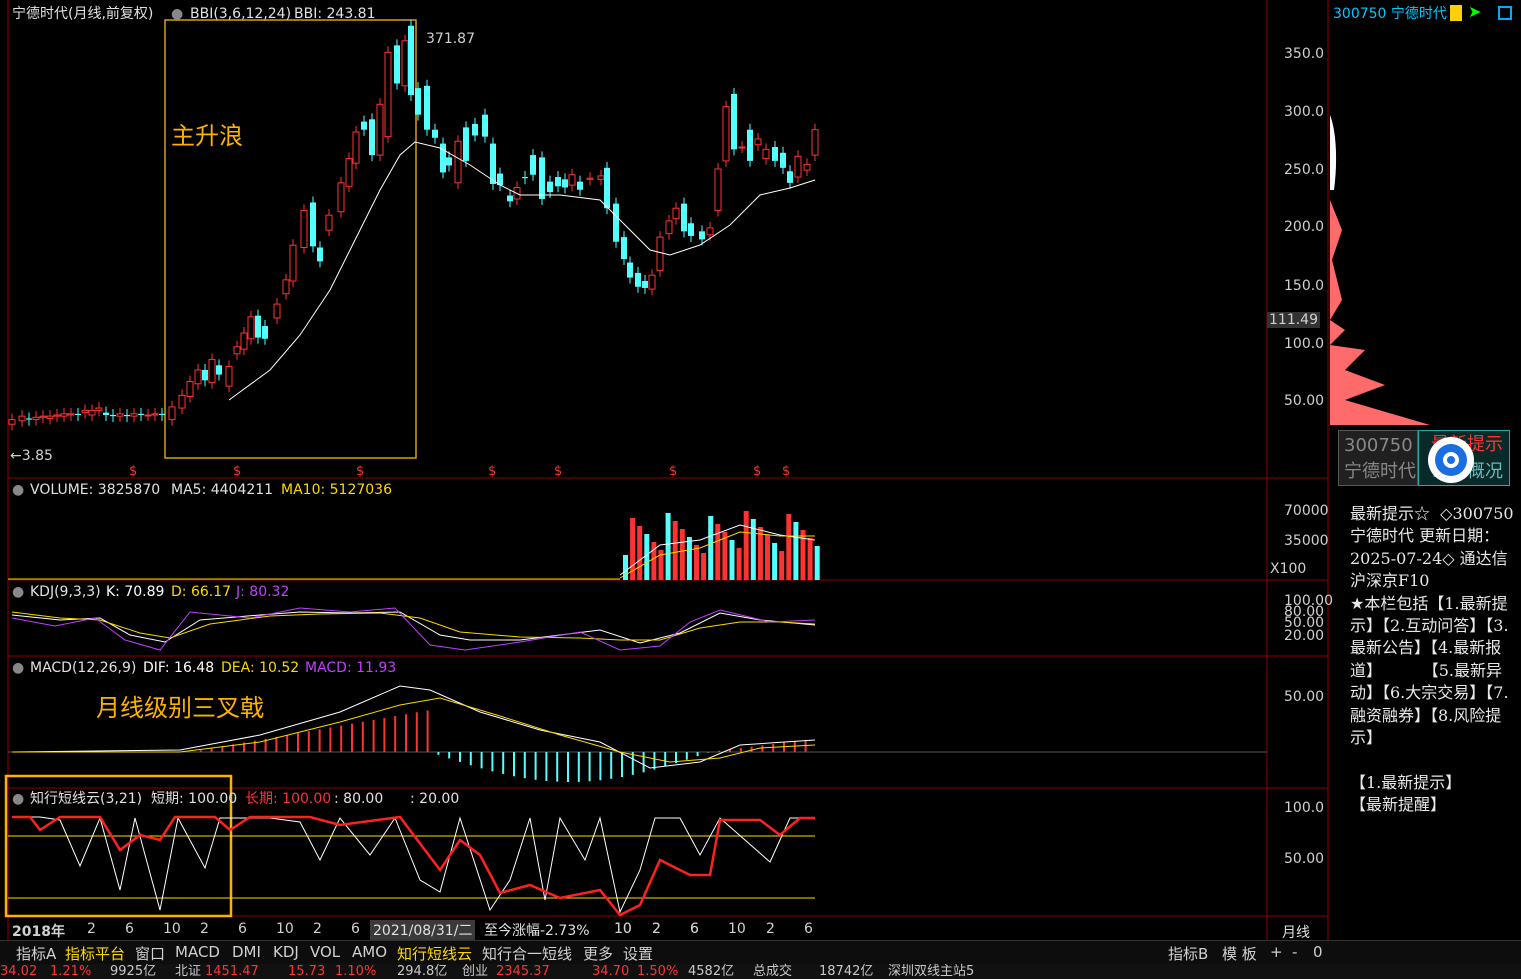  I want to click on status-item: 18742亿, so click(846, 971).